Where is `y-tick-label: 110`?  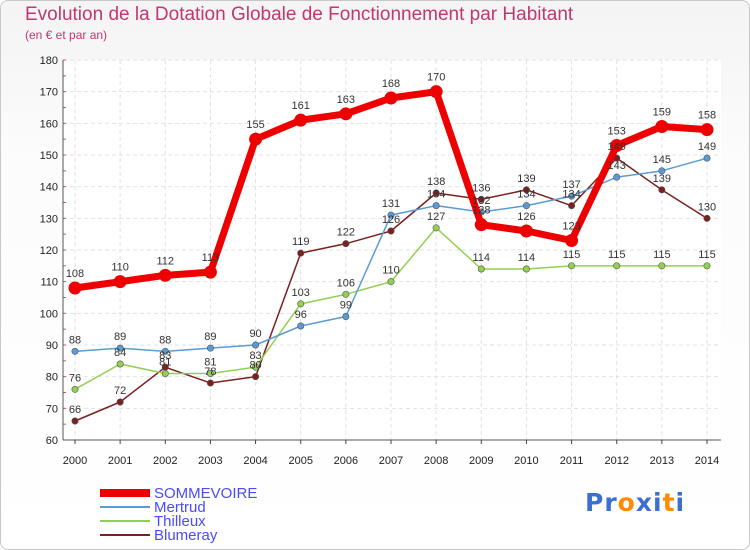
y-tick-label: 110 is located at coordinates (49, 283).